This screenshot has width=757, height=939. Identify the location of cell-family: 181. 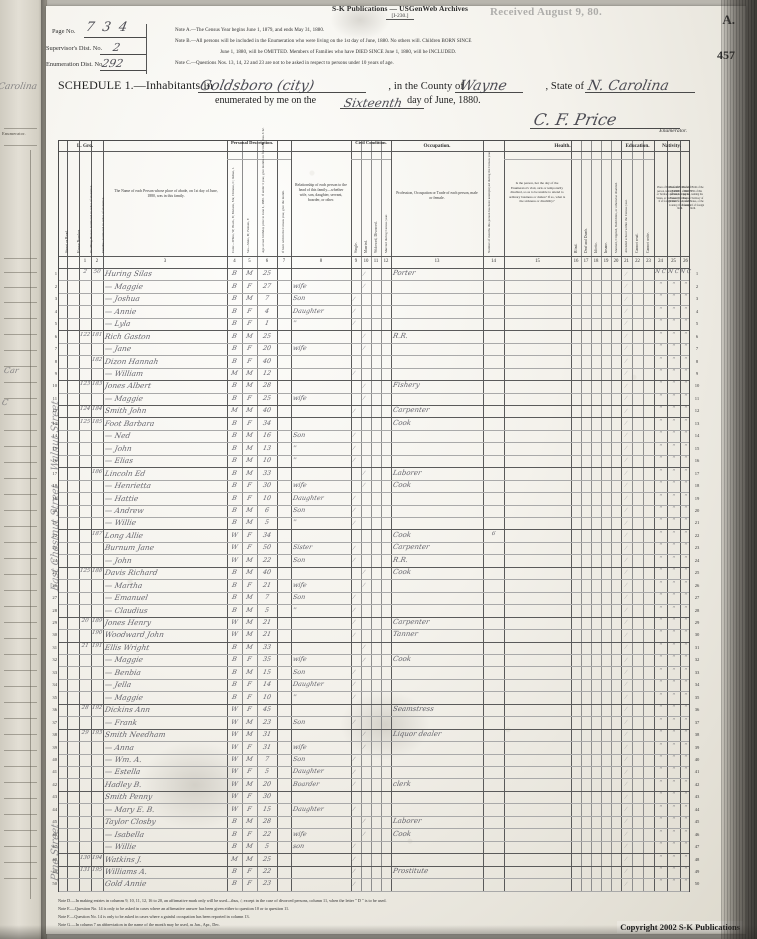
(97, 334).